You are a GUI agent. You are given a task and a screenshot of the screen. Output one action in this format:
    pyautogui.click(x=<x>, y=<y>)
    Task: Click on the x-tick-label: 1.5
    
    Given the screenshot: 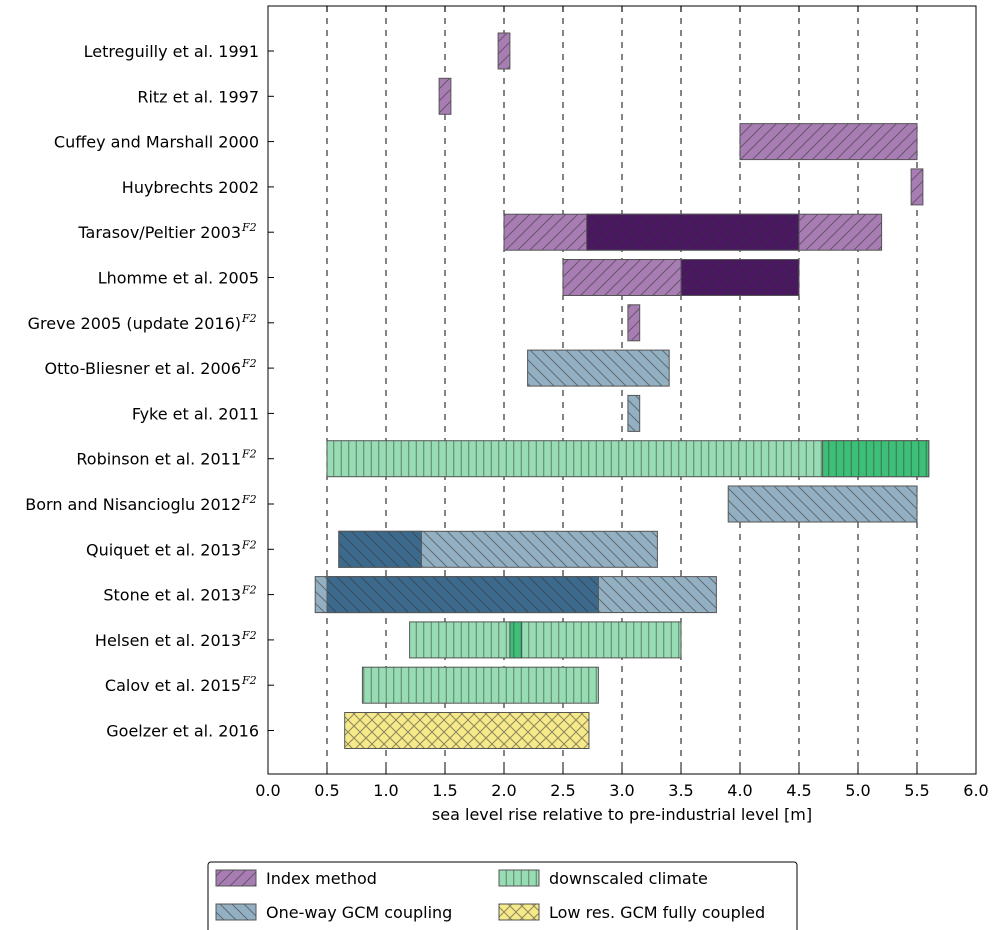 What is the action you would take?
    pyautogui.click(x=444, y=790)
    